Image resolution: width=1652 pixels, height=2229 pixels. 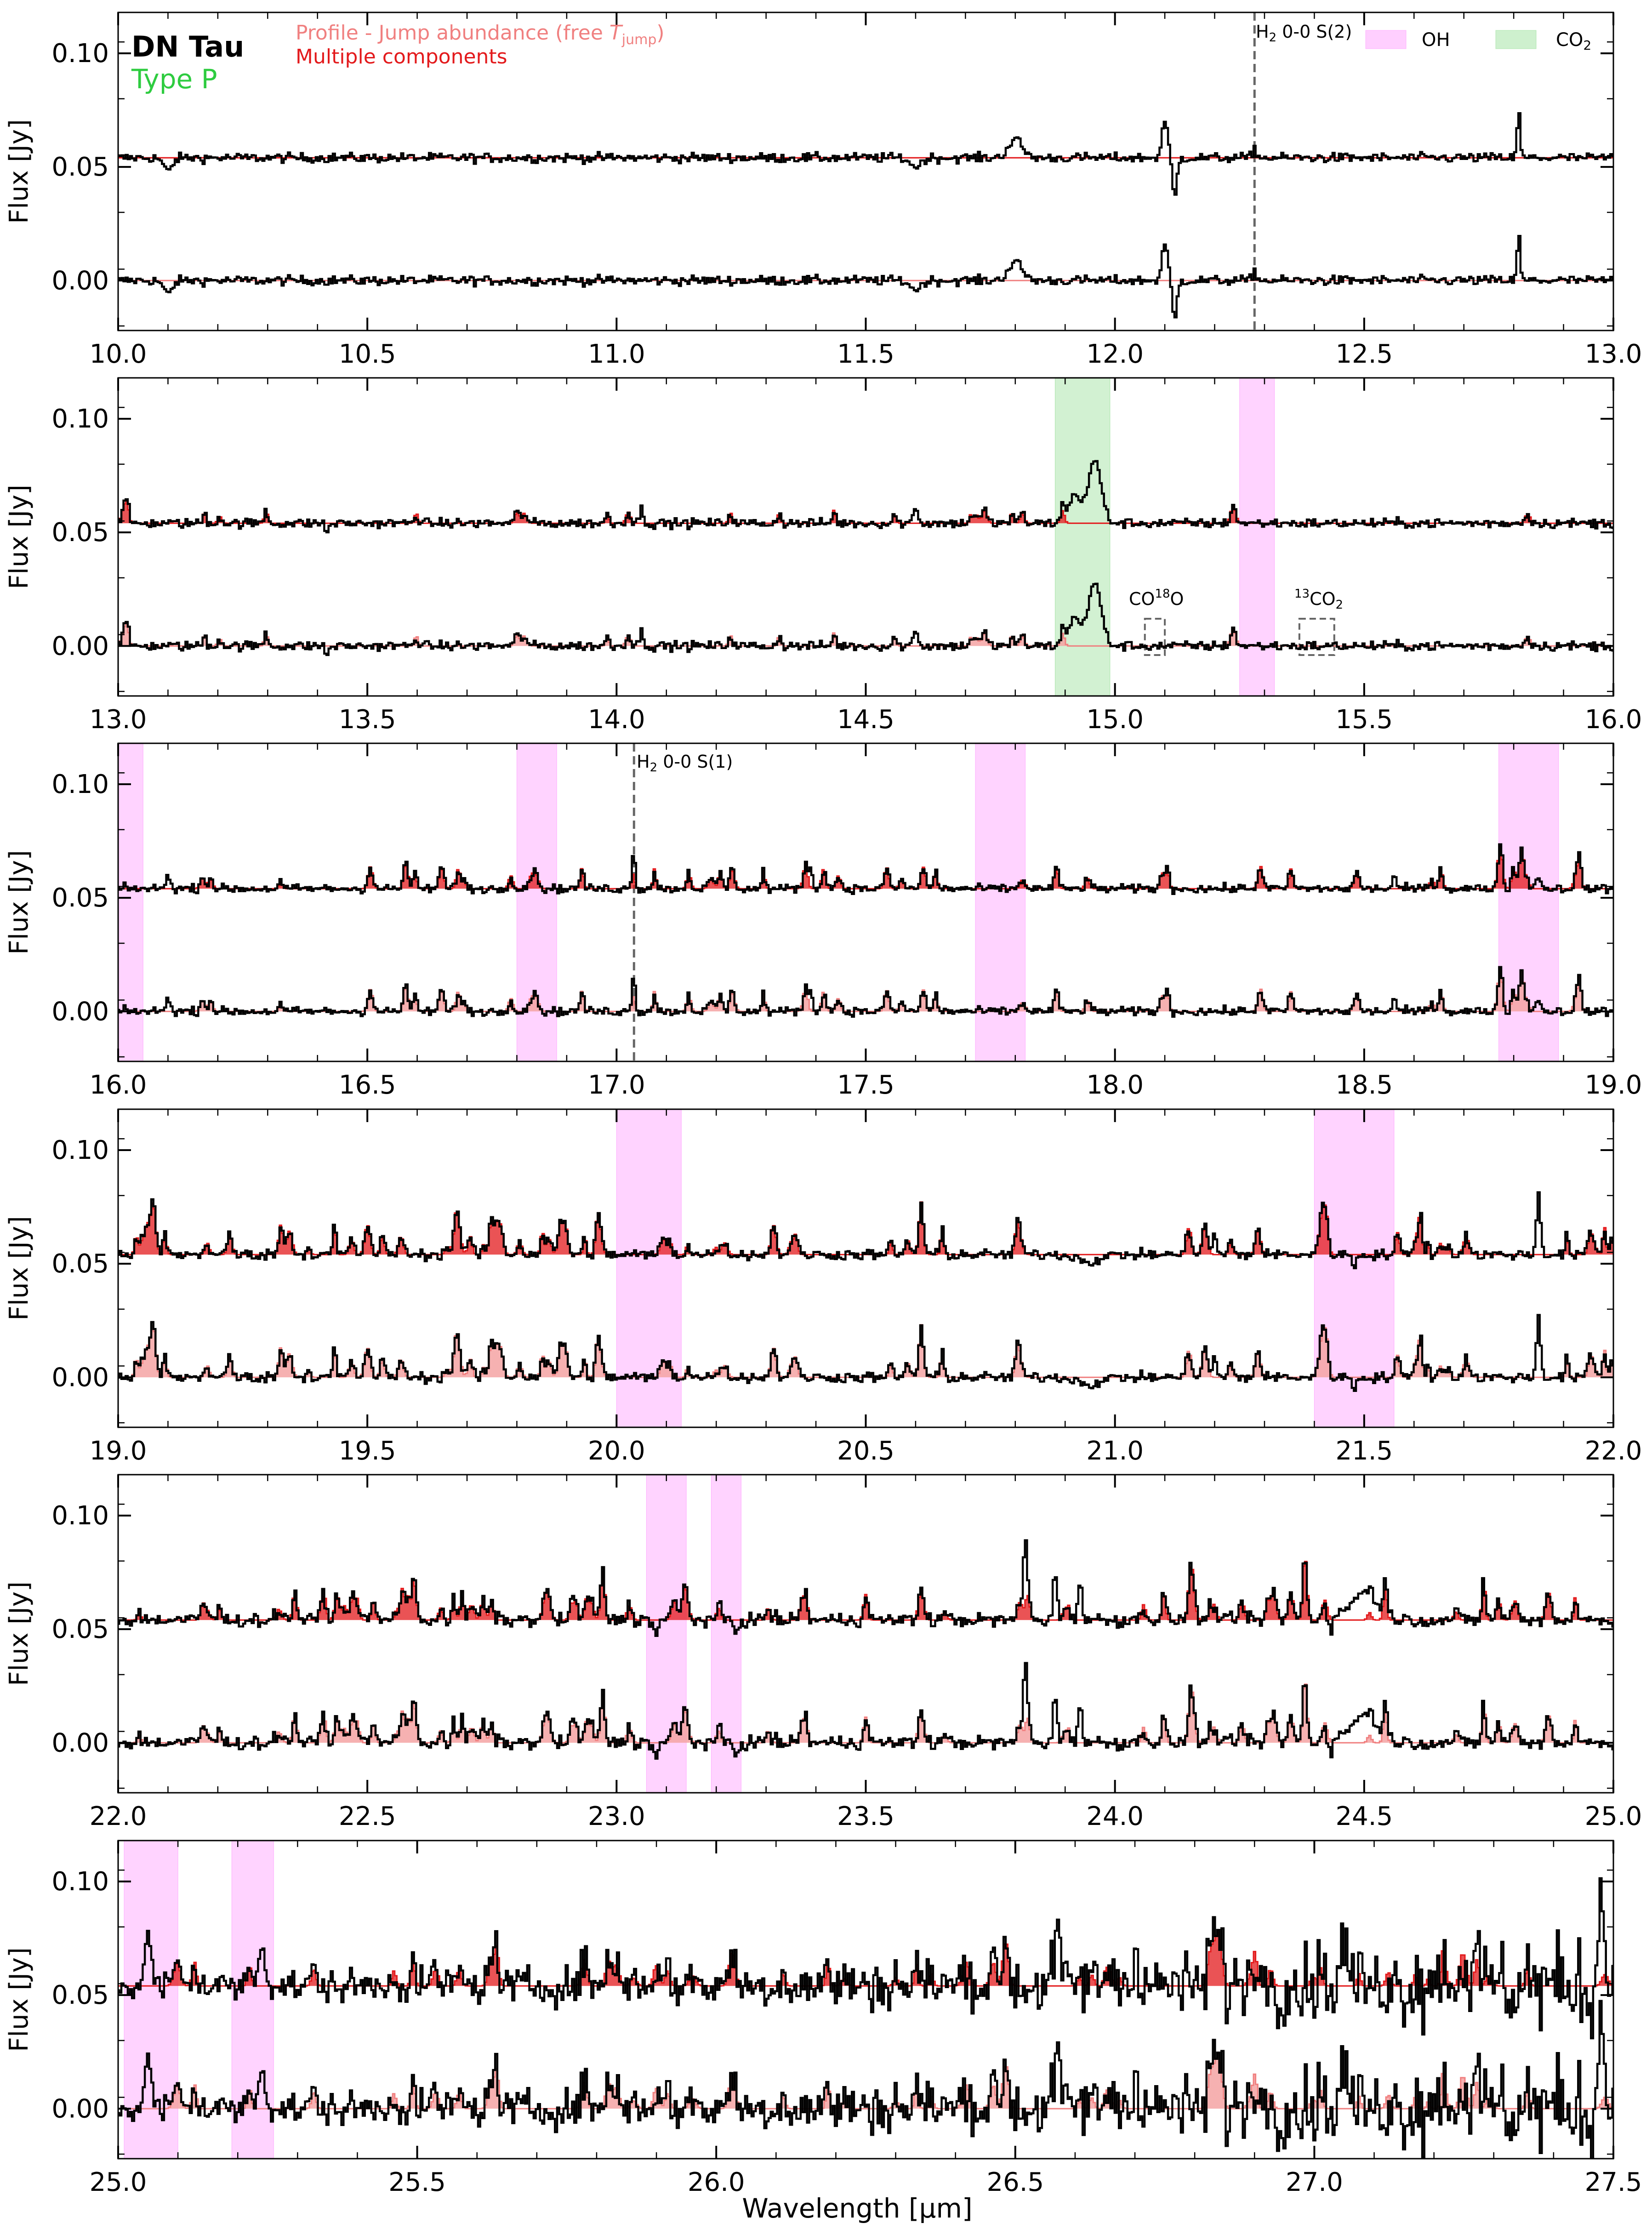 I want to click on panel-3-plot-area, so click(x=866, y=902).